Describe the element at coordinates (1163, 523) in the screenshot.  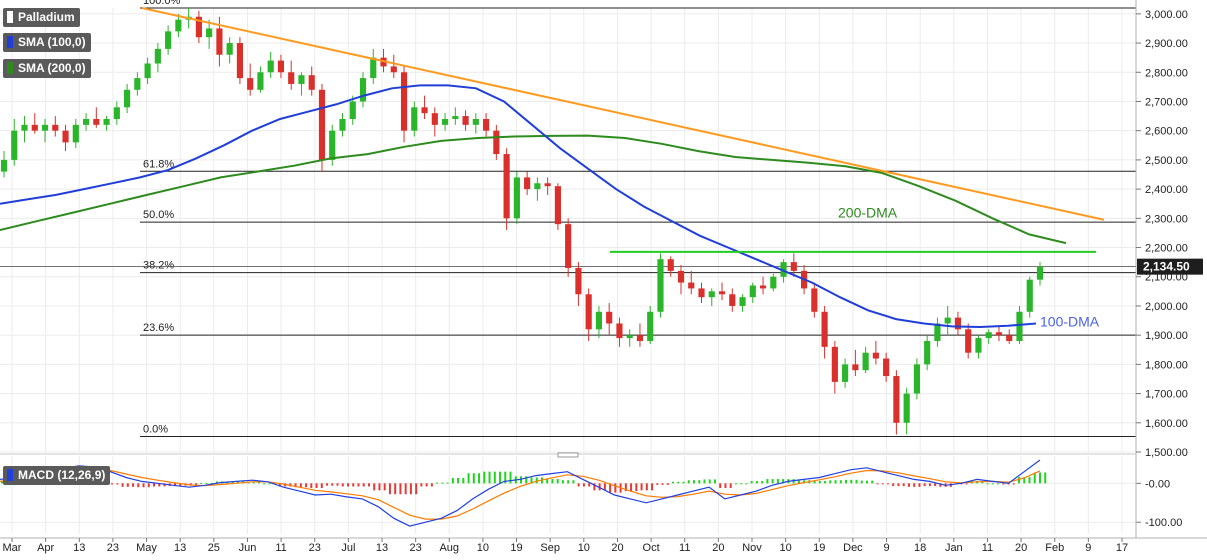
I see `macd-tick-label: -100.00` at that location.